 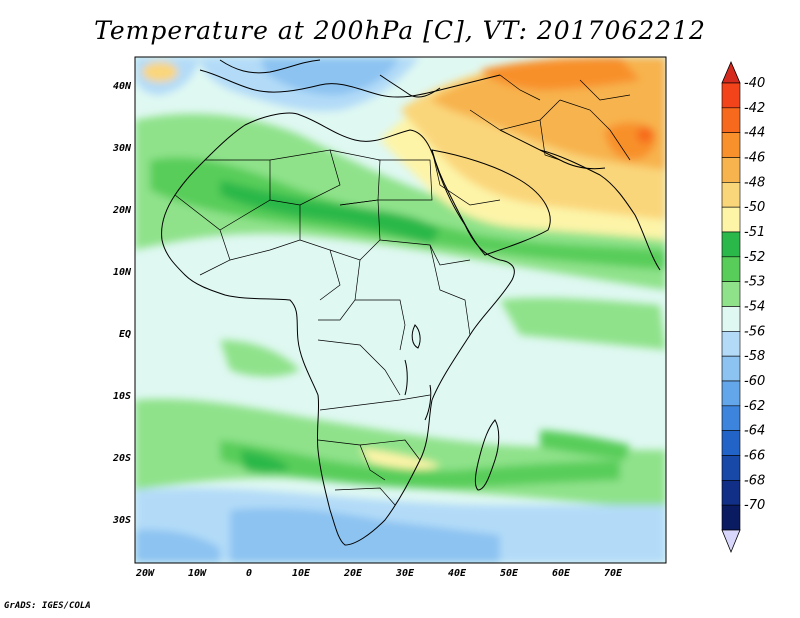 What do you see at coordinates (122, 396) in the screenshot?
I see `lat-tick-10s: 10S` at bounding box center [122, 396].